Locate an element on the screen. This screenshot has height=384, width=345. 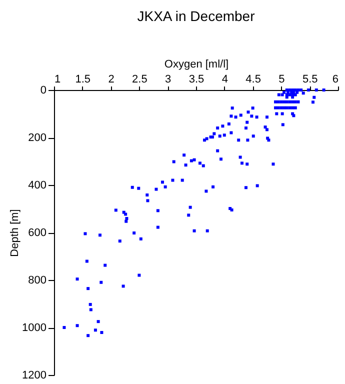
y-tick-label: 200 is located at coordinates (37, 138).